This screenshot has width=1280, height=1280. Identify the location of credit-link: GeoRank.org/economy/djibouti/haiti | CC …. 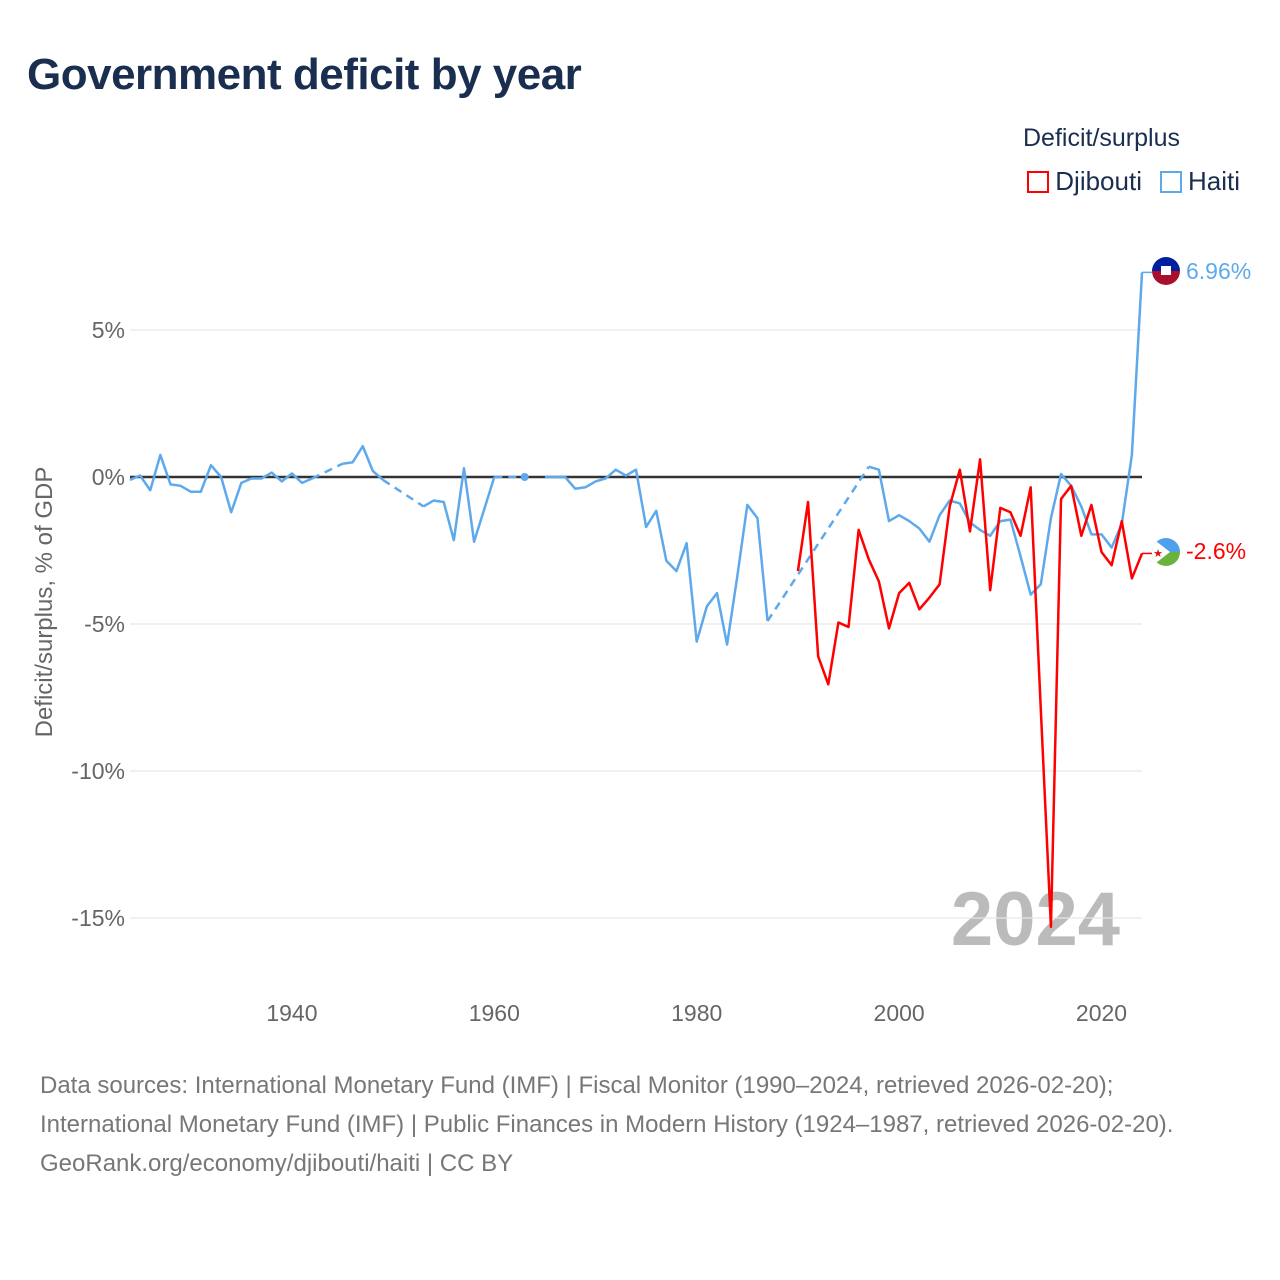
(277, 1163).